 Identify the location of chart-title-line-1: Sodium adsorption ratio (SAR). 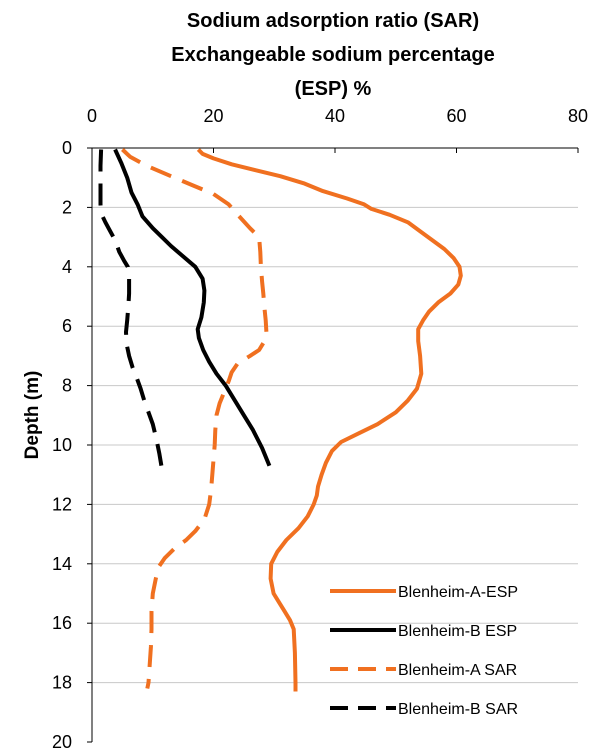
(333, 21).